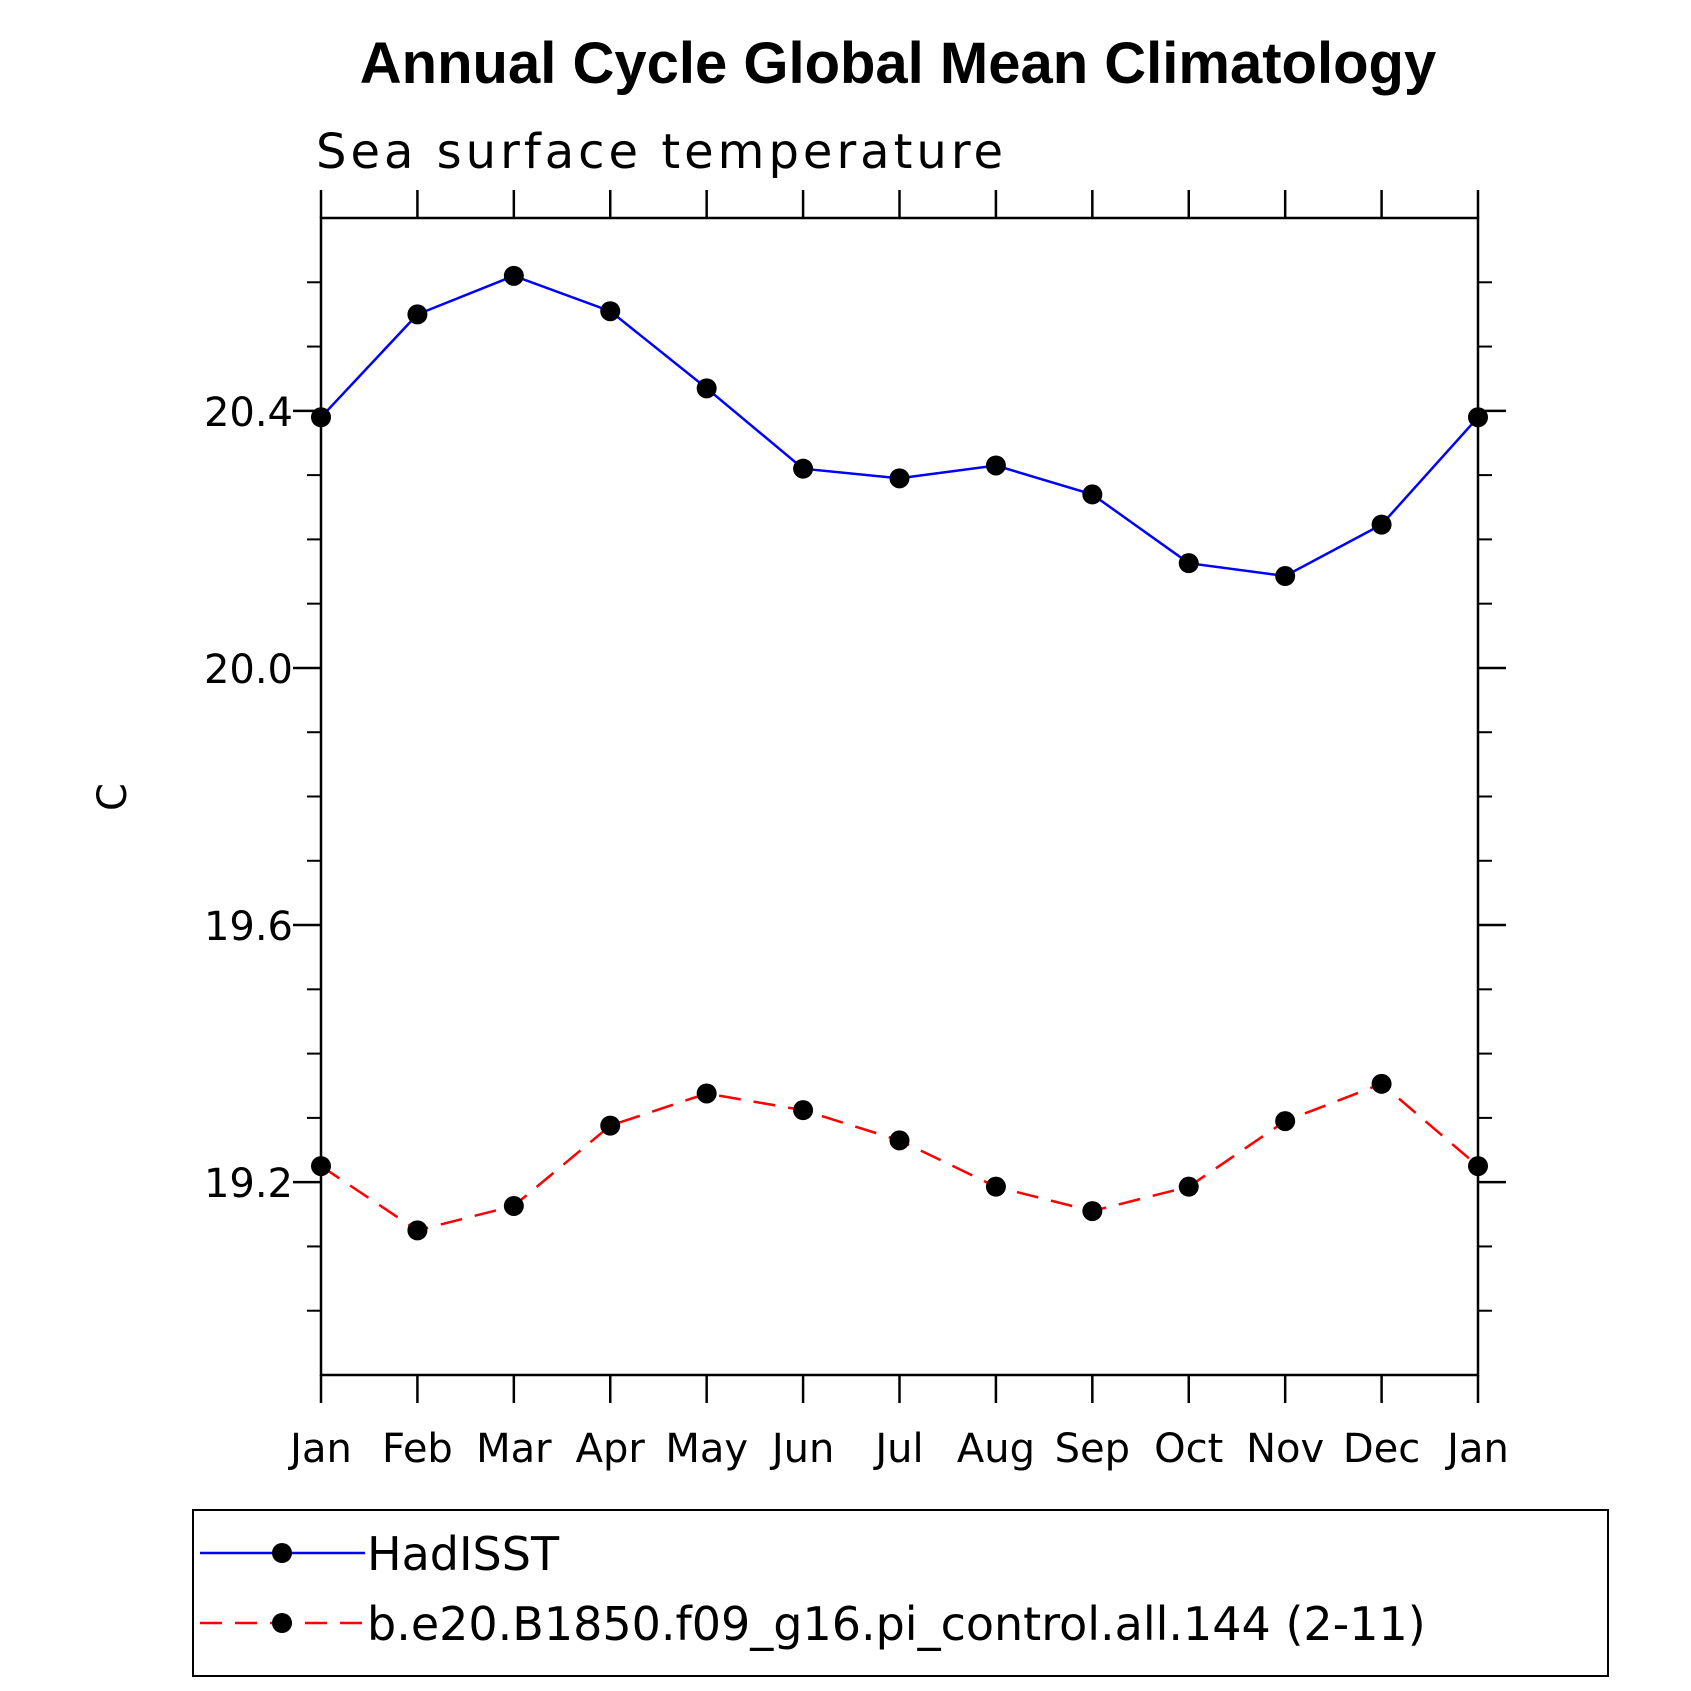 Image resolution: width=1691 pixels, height=1691 pixels. Describe the element at coordinates (996, 1449) in the screenshot. I see `x-tick-label: Aug` at that location.